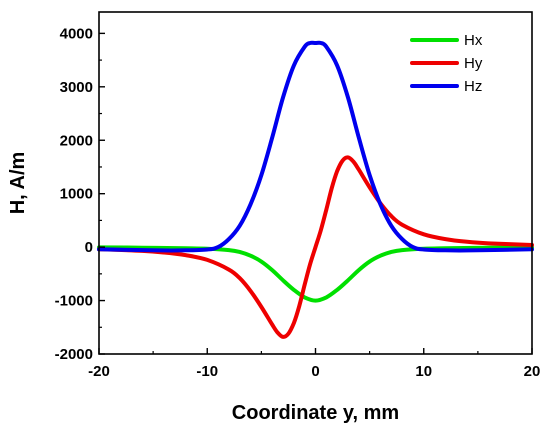 The height and width of the screenshot is (432, 550). Describe the element at coordinates (18, 183) in the screenshot. I see `y-axis-label: H, A/m` at that location.